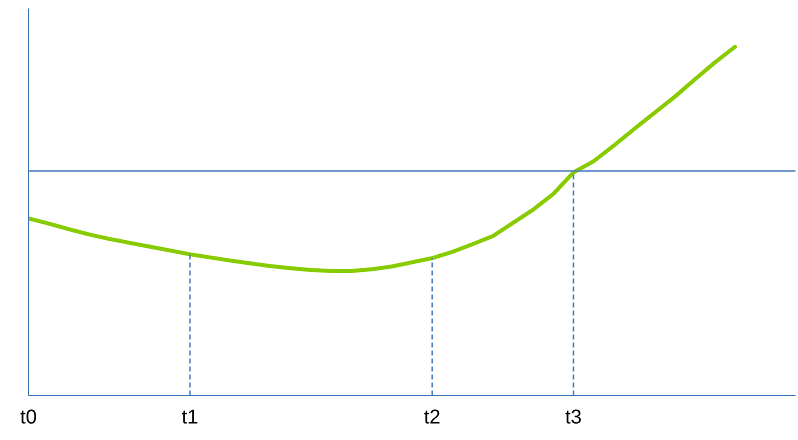 The width and height of the screenshot is (798, 440). I want to click on x-tick-label: t0, so click(28, 417).